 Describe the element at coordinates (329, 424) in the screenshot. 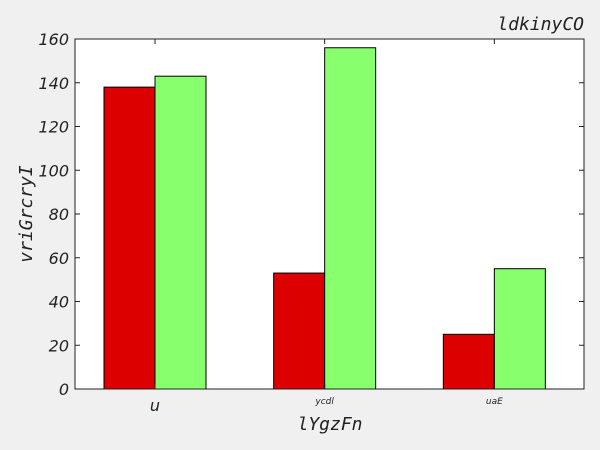

I see `x-axis-title: lYgzFn` at that location.